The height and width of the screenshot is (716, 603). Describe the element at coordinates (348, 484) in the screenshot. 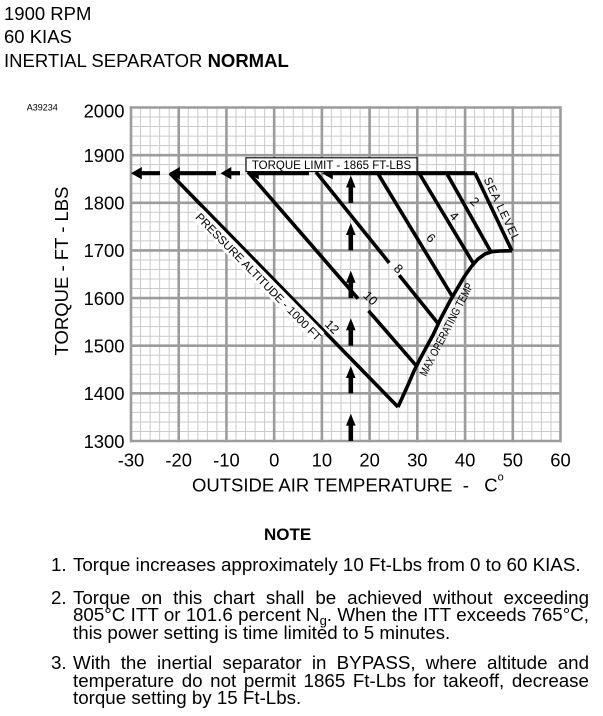

I see `svg-text:OUTSIDE AIR TEMPERATURE - C: OUTSIDE AIR TEMPERATURE - Co` at that location.